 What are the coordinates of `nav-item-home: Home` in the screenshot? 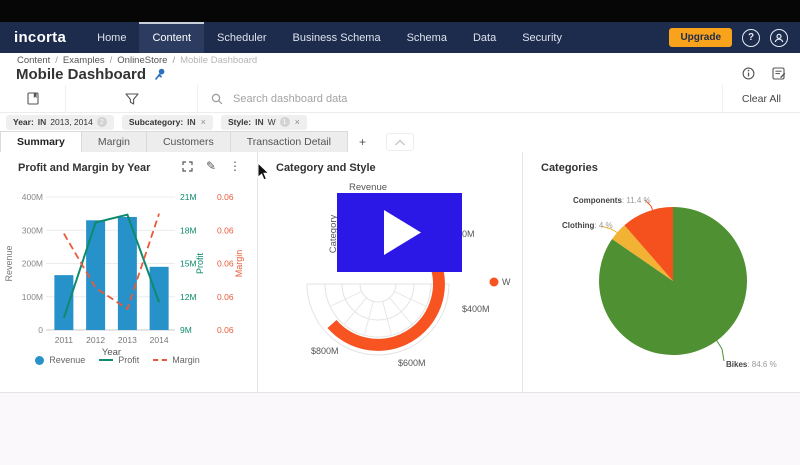 It's located at (112, 37).